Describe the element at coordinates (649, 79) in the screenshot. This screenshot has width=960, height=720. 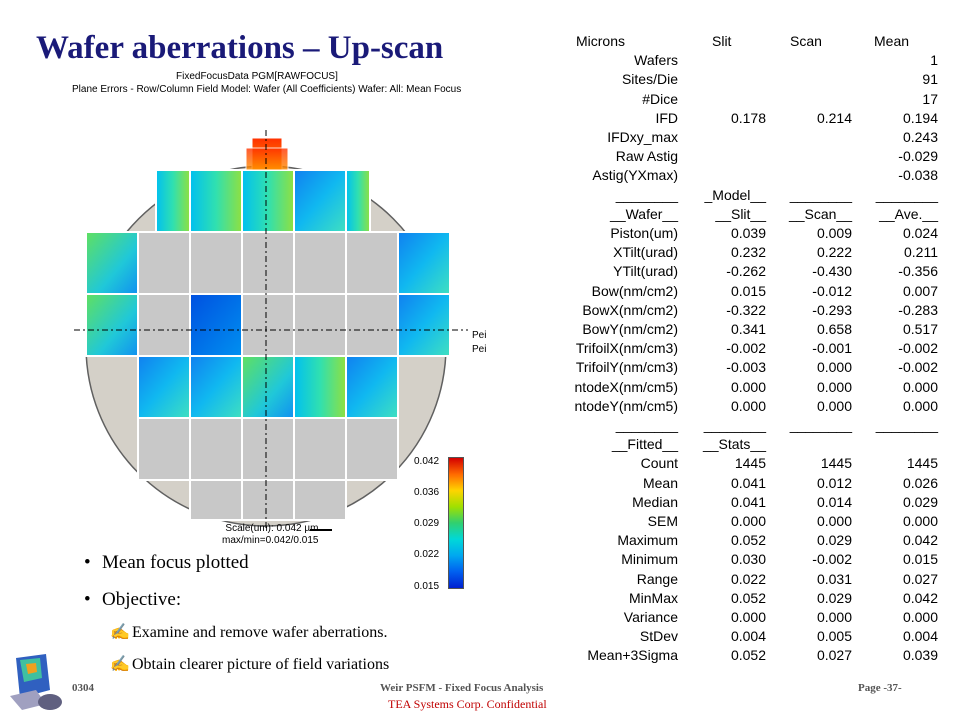
I see `table-cell: Sites/Die` at that location.